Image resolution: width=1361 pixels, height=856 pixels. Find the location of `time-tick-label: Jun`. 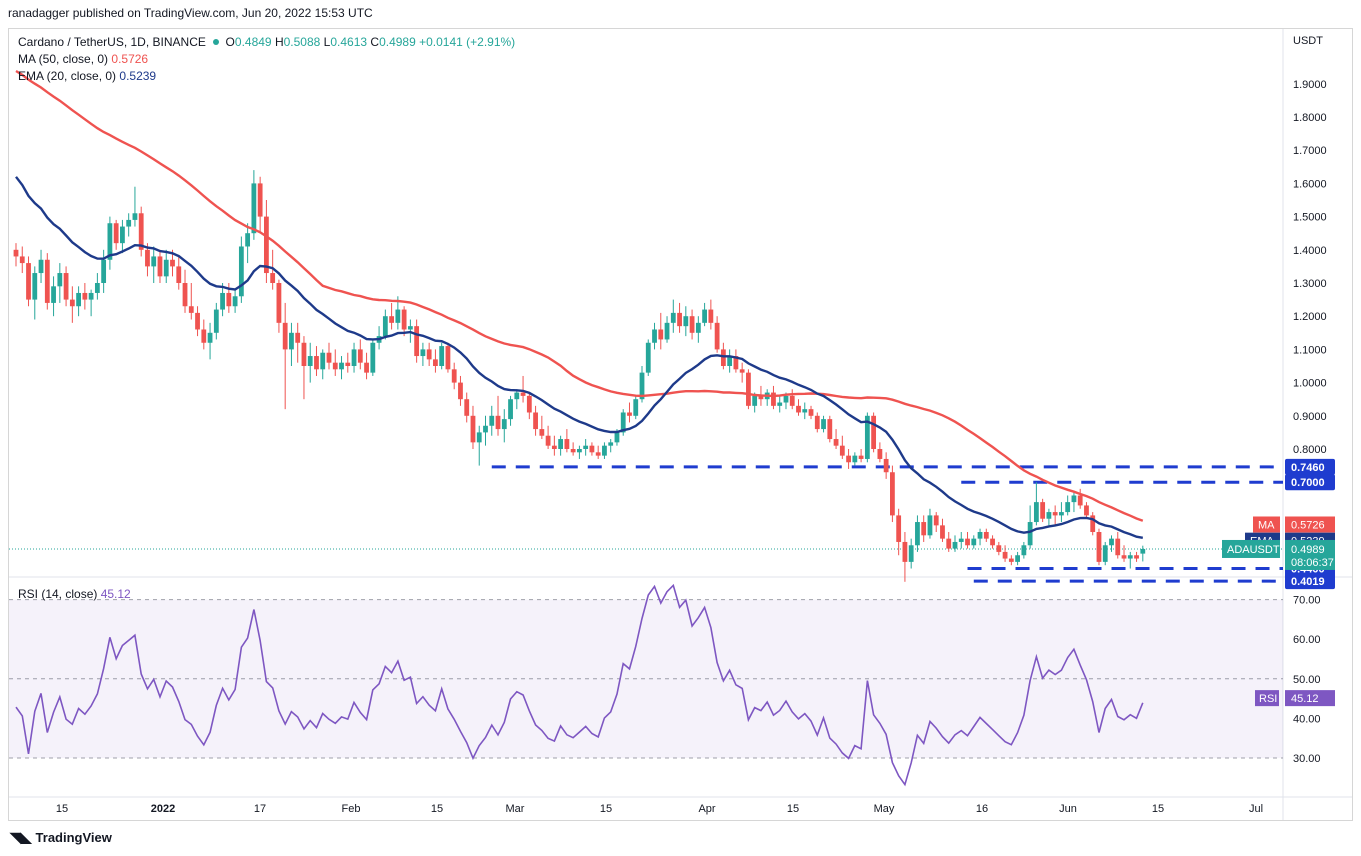

time-tick-label: Jun is located at coordinates (1068, 809).